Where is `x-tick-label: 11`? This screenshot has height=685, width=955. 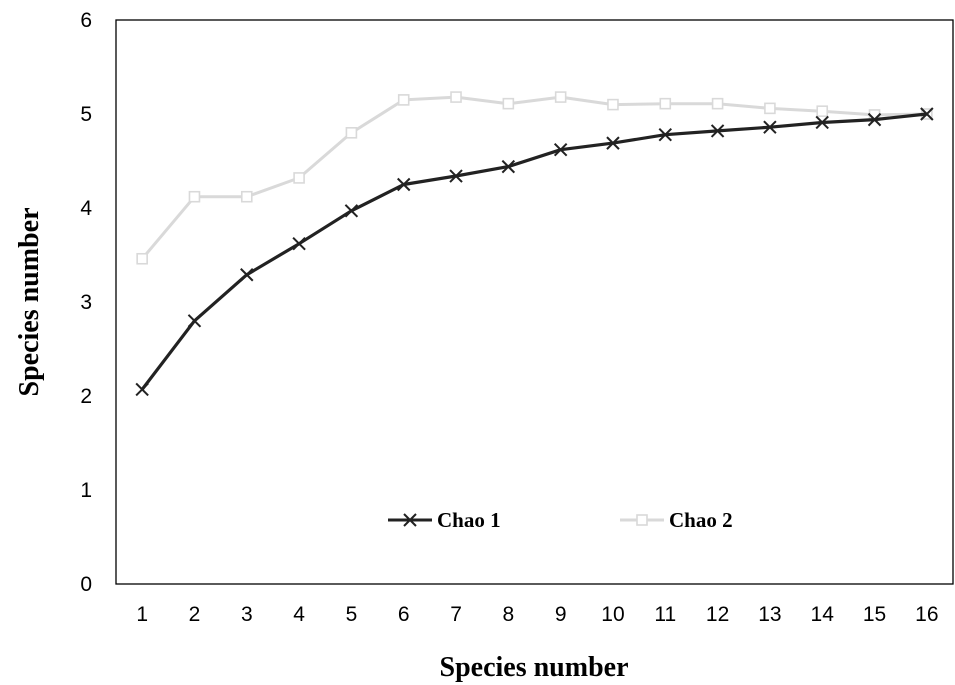 x-tick-label: 11 is located at coordinates (665, 614).